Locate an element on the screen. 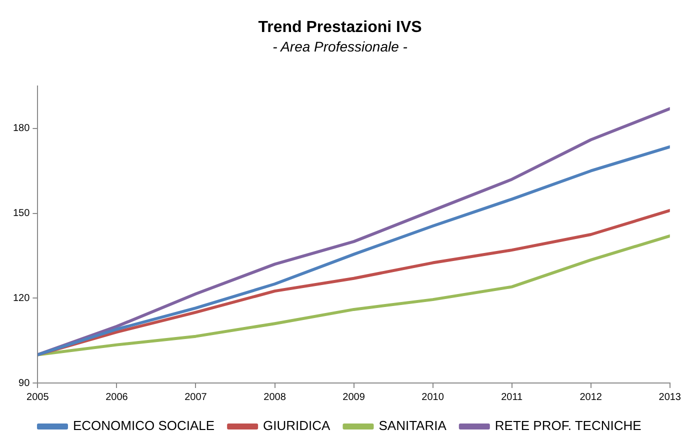  legend-label: RETE PROF. TECNICHE is located at coordinates (568, 426).